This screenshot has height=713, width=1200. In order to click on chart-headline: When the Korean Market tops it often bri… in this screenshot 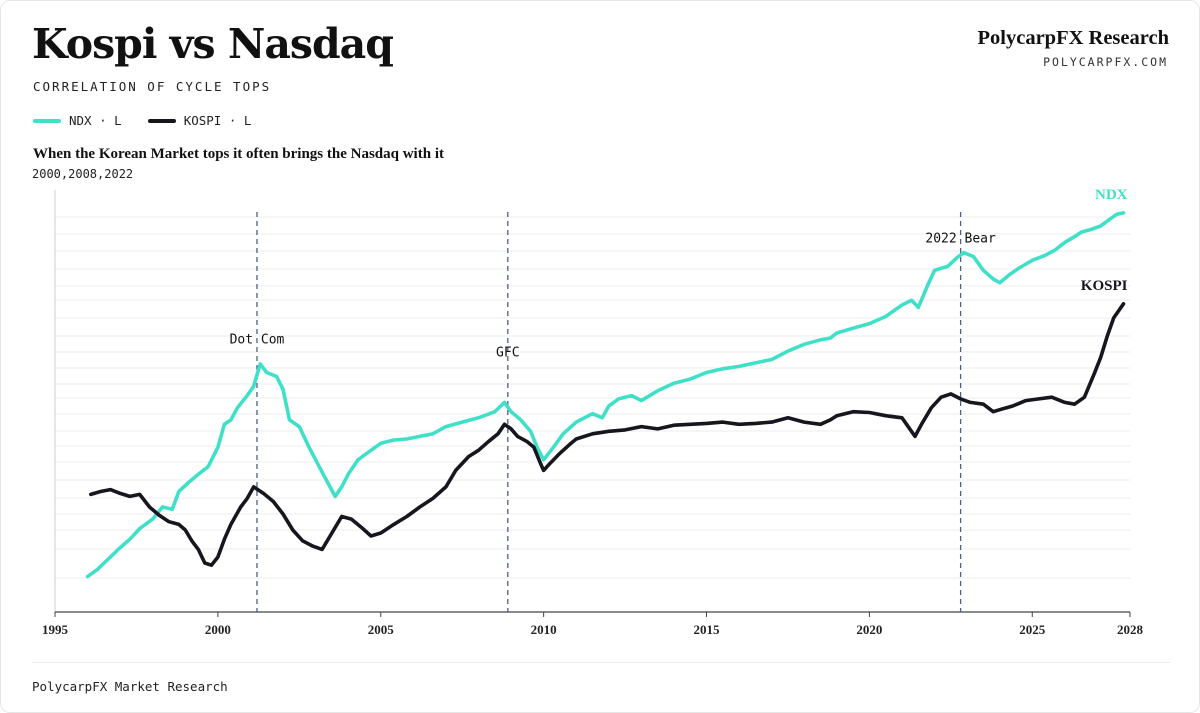, I will do `click(238, 154)`.